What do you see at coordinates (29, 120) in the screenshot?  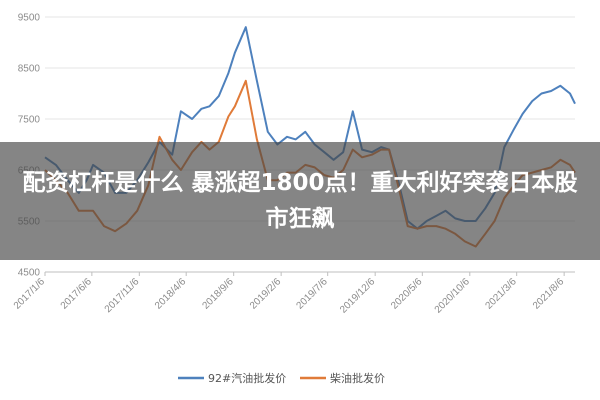 I see `y-tick-label: 7500` at bounding box center [29, 120].